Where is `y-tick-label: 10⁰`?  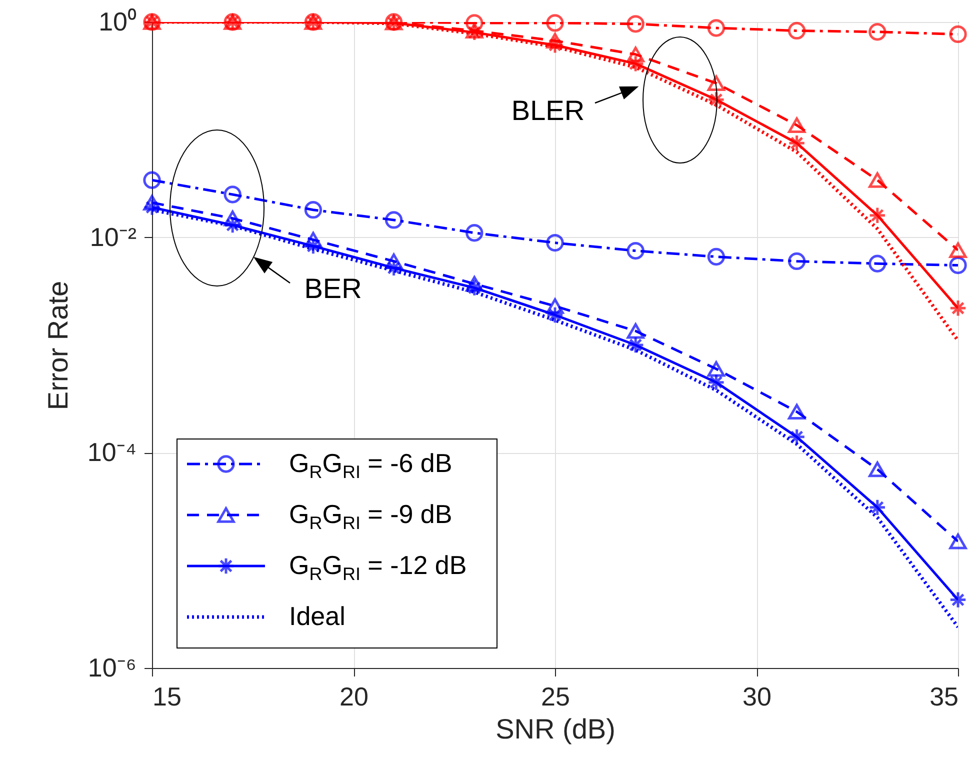
y-tick-label: 10⁰ is located at coordinates (117, 21).